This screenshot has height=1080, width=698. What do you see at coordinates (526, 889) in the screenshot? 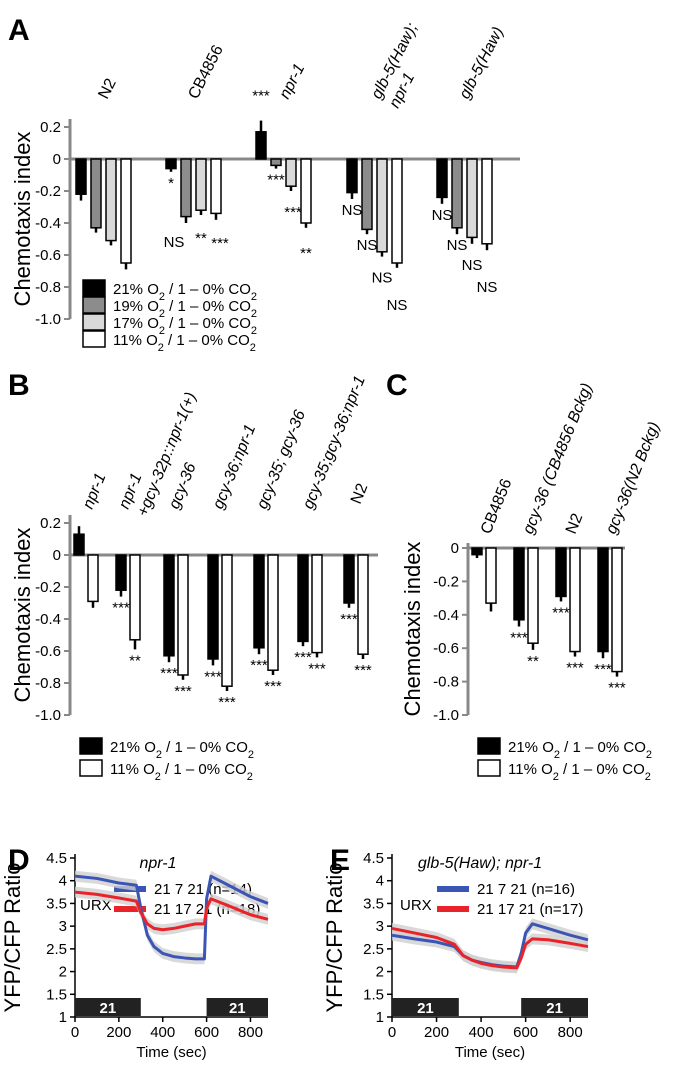
I see `legend-label: 21 7 21 (n=16)` at bounding box center [526, 889].